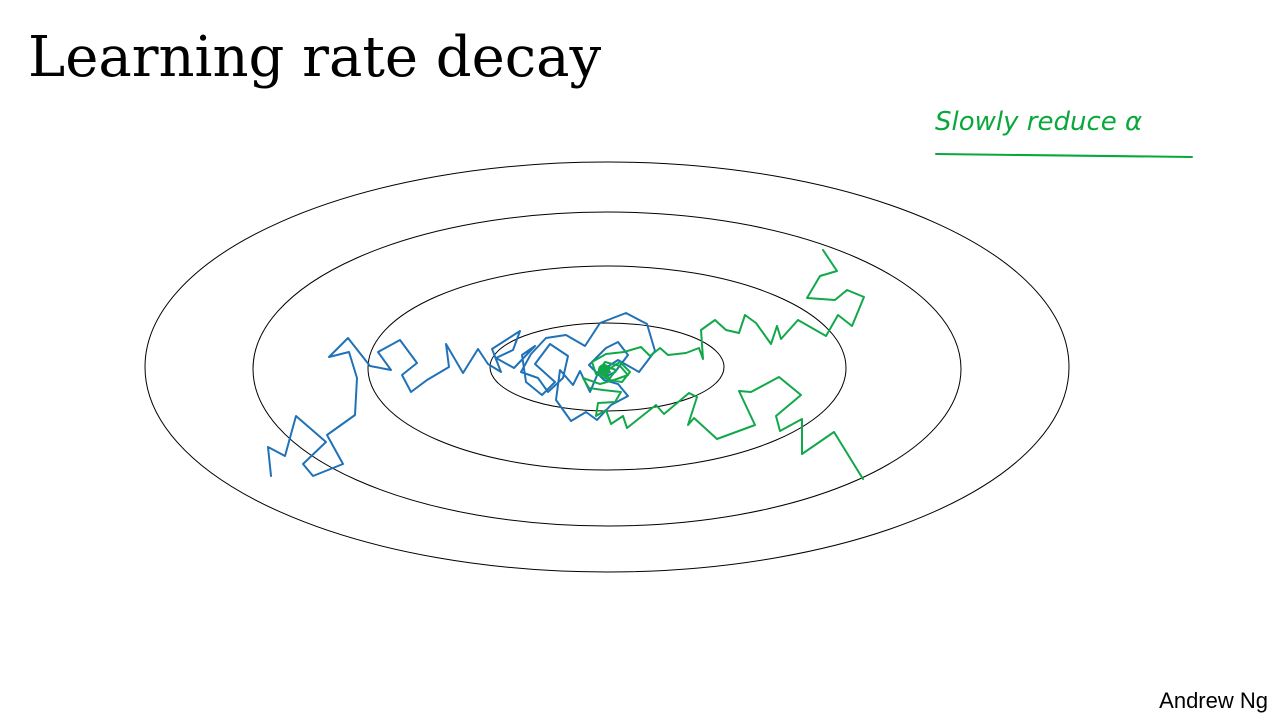  I want to click on annotation-underline, so click(1064, 155).